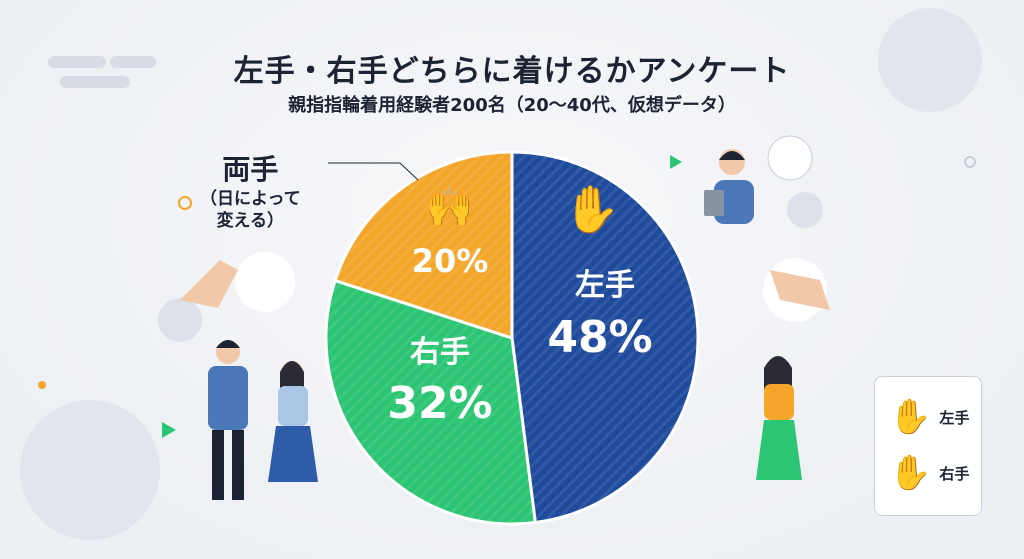 This screenshot has height=559, width=1024. Describe the element at coordinates (250, 169) in the screenshot. I see `callout-label: 両手` at that location.